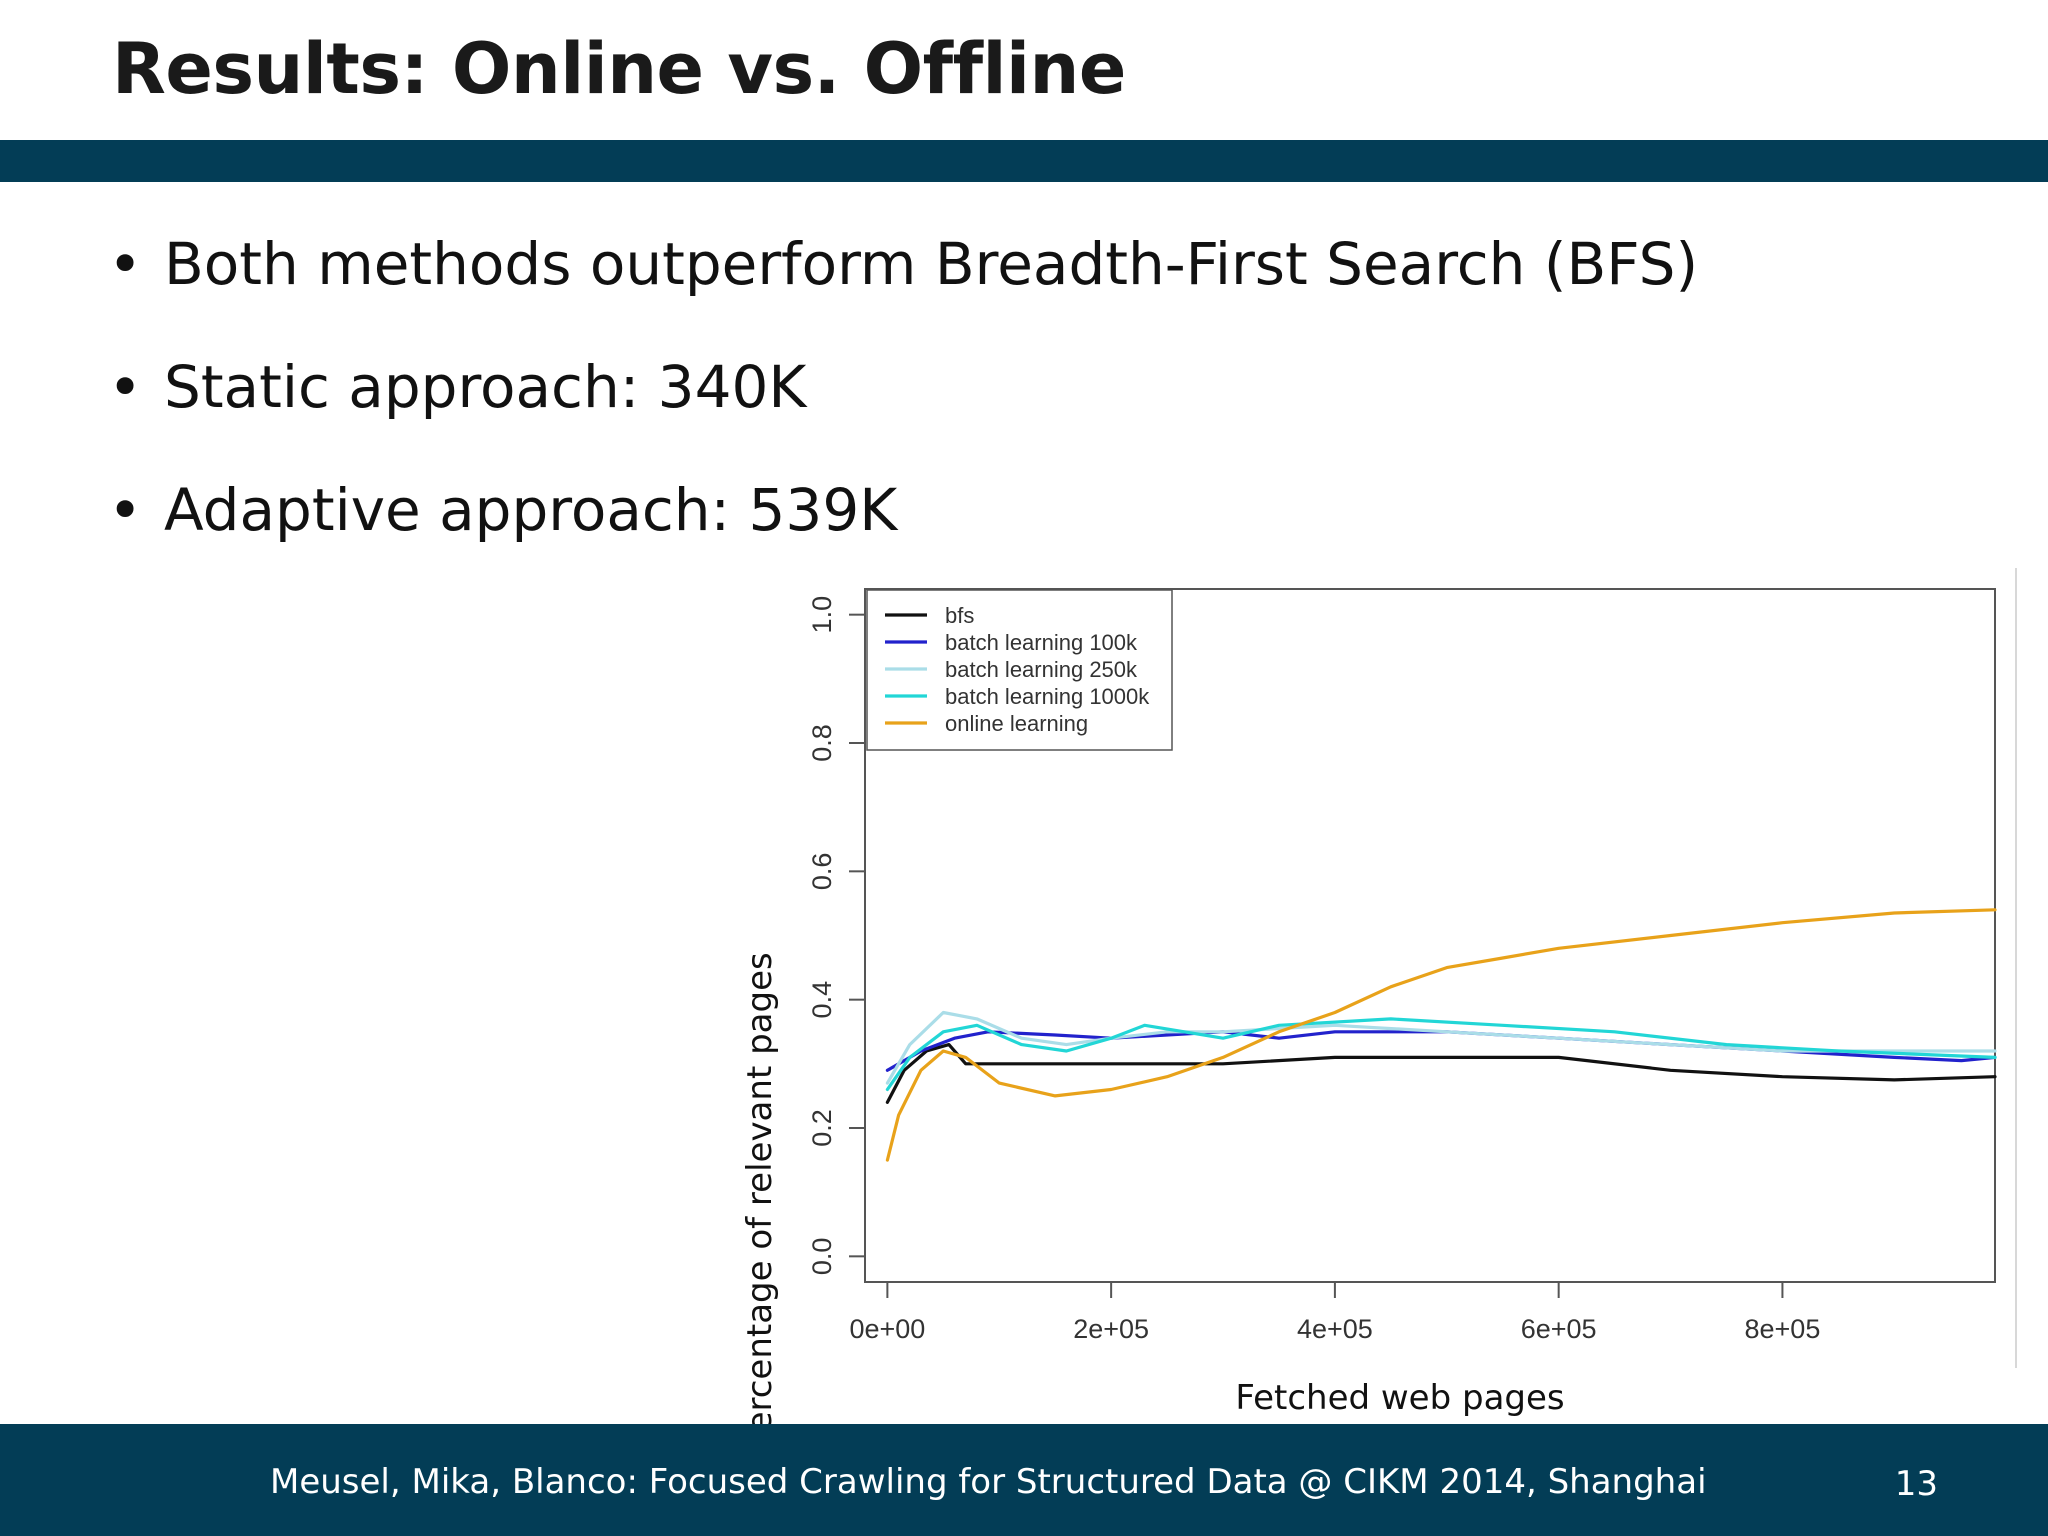 Image resolution: width=2048 pixels, height=1536 pixels. I want to click on legend-label: bfs, so click(959, 615).